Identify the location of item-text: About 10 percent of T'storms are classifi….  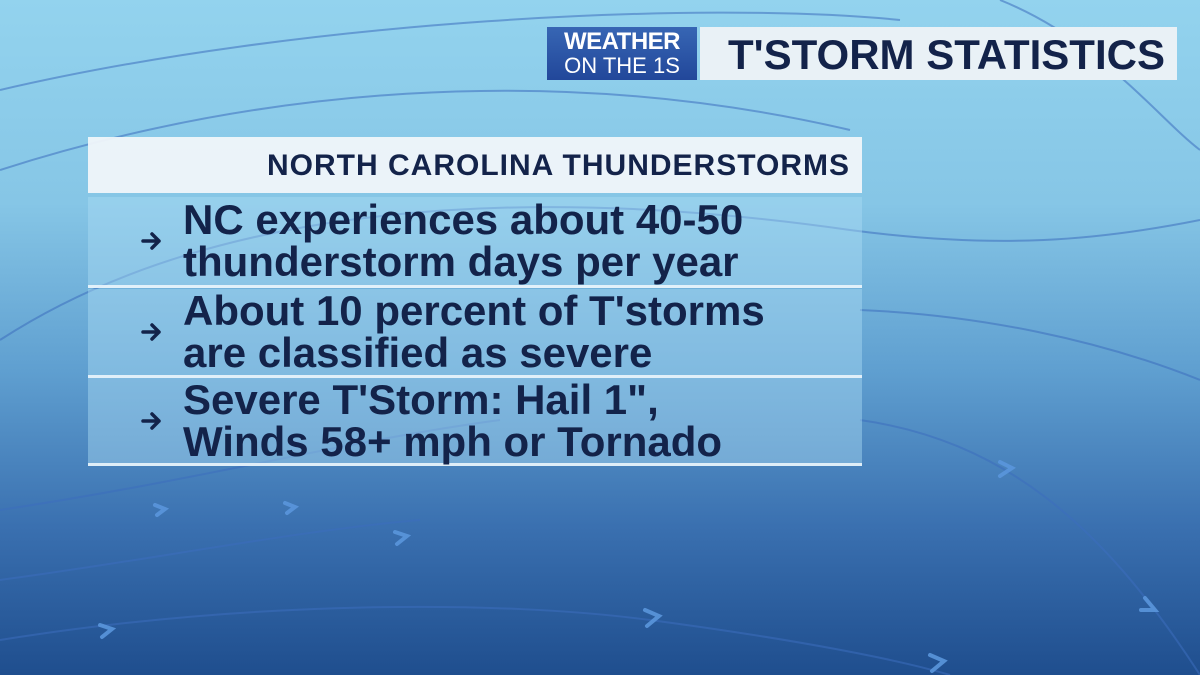
(474, 332).